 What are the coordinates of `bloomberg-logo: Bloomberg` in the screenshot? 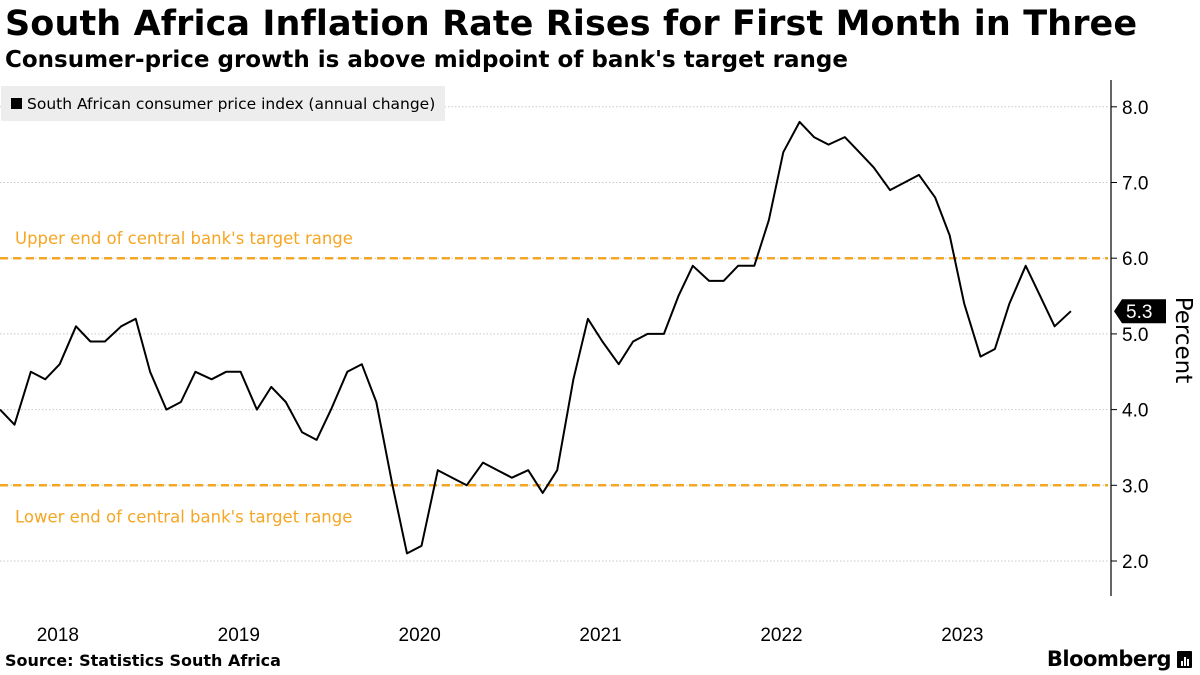 It's located at (1119, 659).